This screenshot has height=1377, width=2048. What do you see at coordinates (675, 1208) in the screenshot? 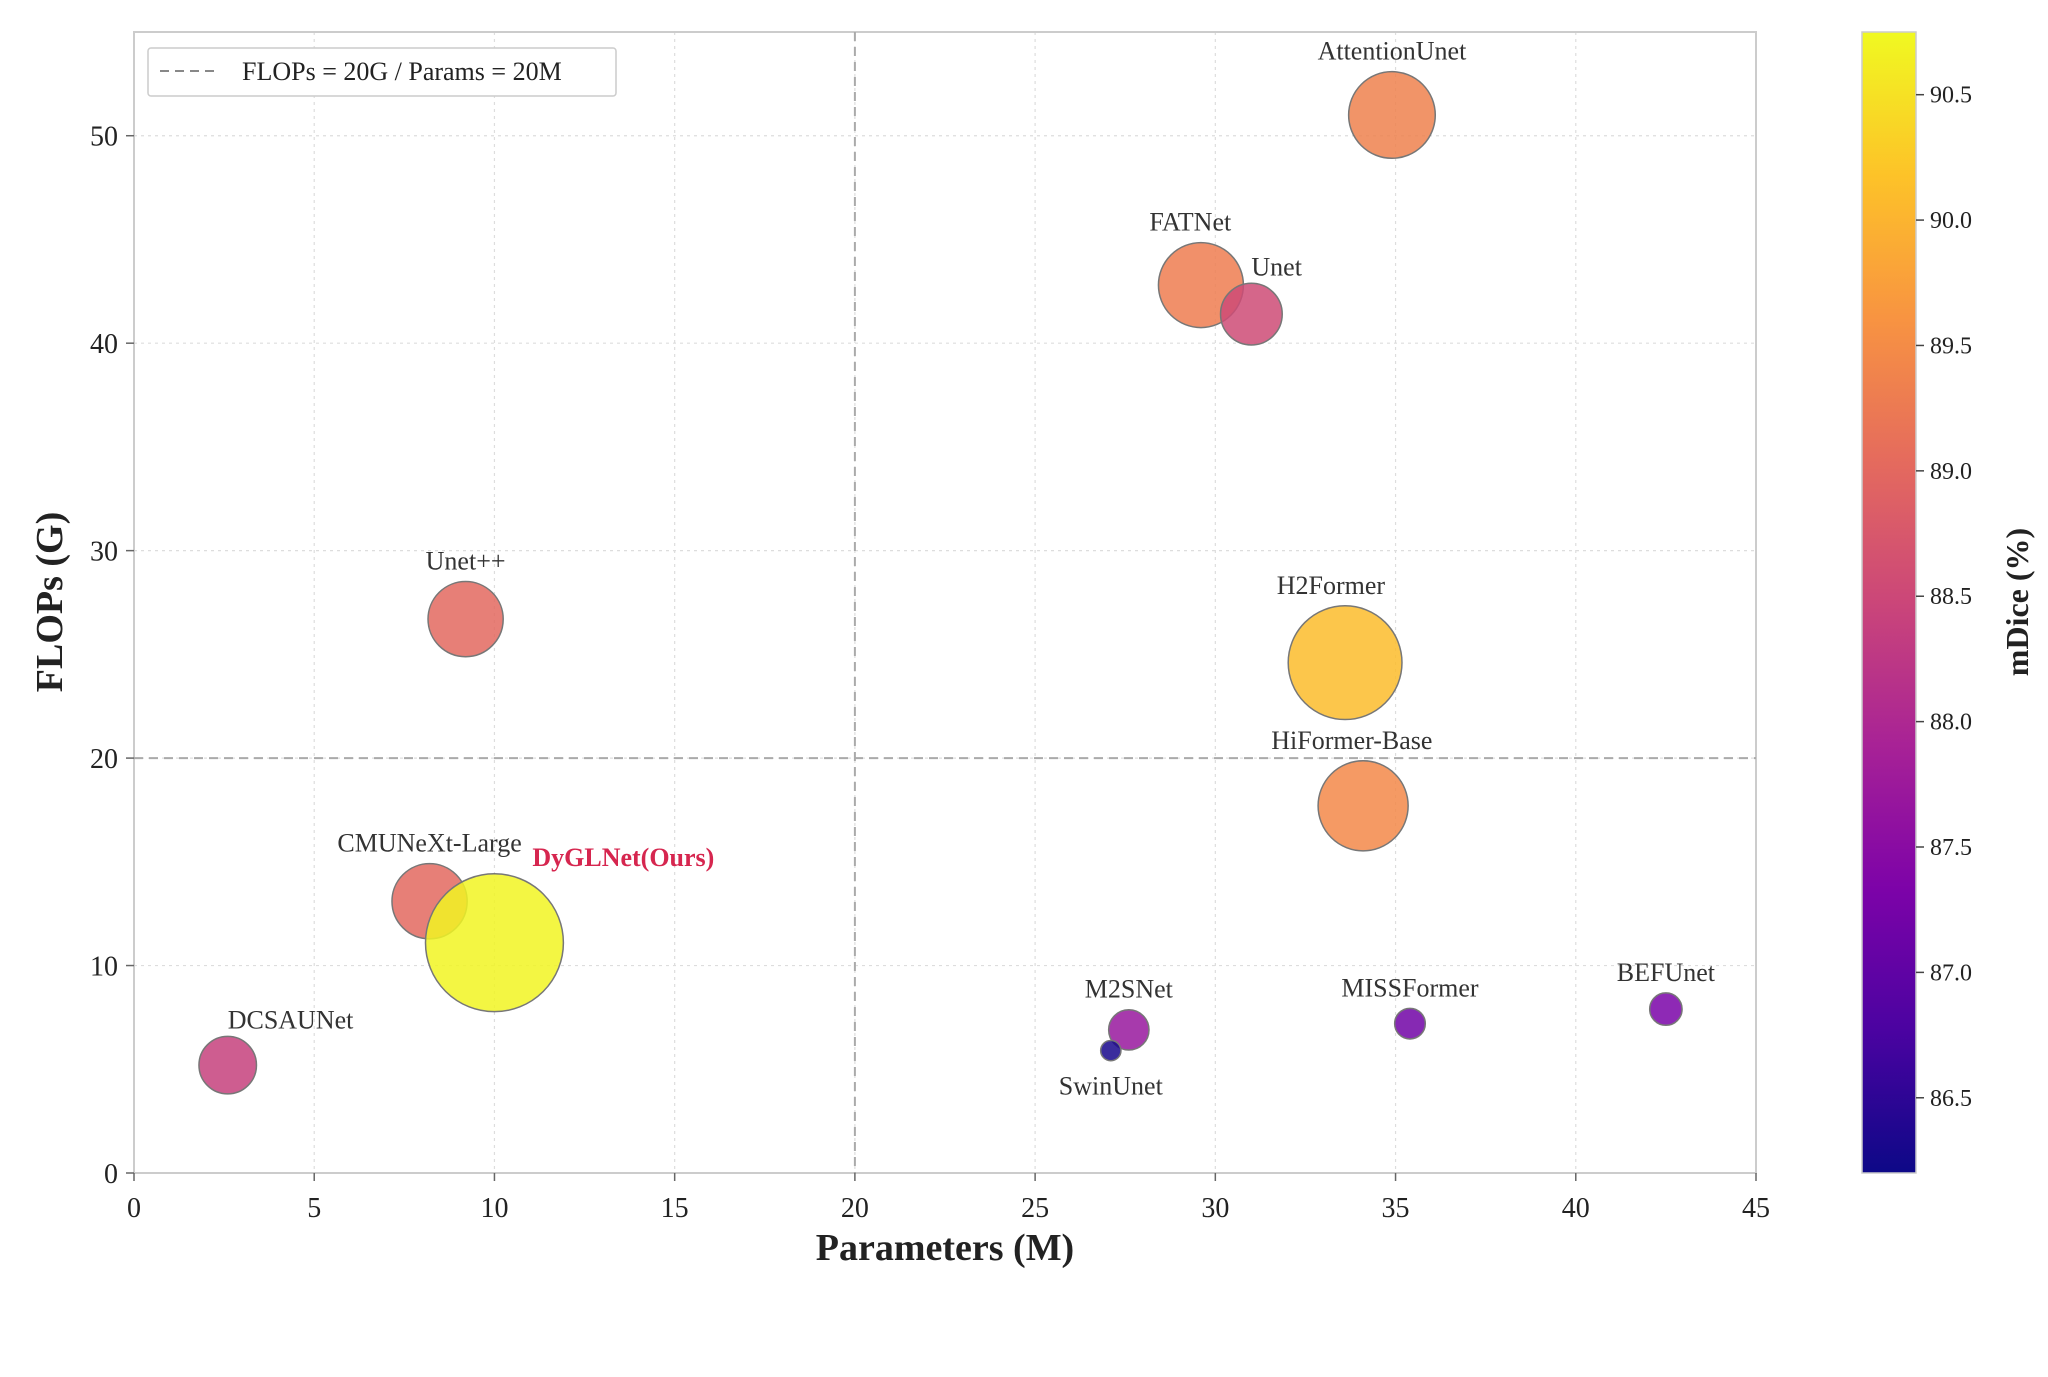
I see `x-tick-label: 15` at bounding box center [675, 1208].